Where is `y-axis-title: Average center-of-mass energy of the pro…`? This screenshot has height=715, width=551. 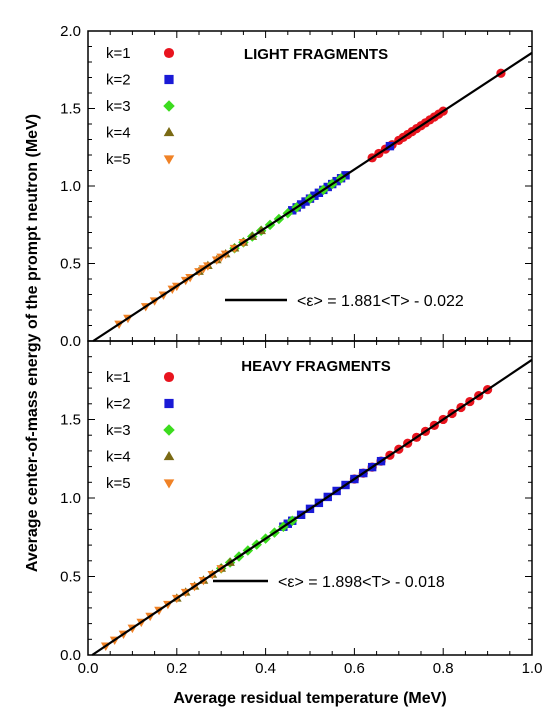
y-axis-title: Average center-of-mass energy of the pro… is located at coordinates (32, 343).